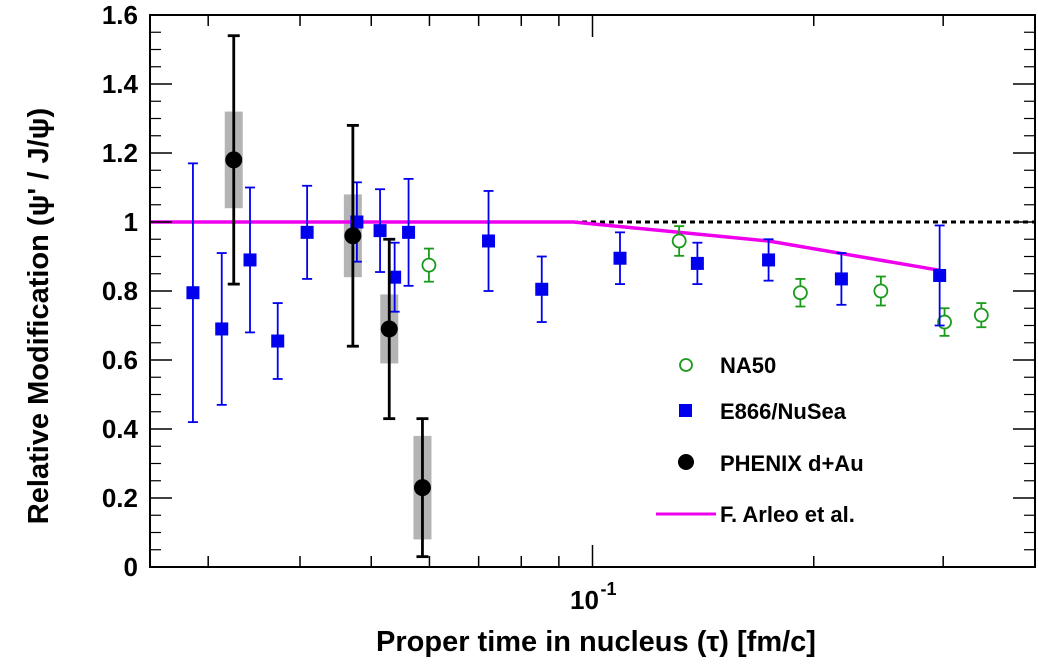  What do you see at coordinates (131, 222) in the screenshot?
I see `y-tick-label: 1` at bounding box center [131, 222].